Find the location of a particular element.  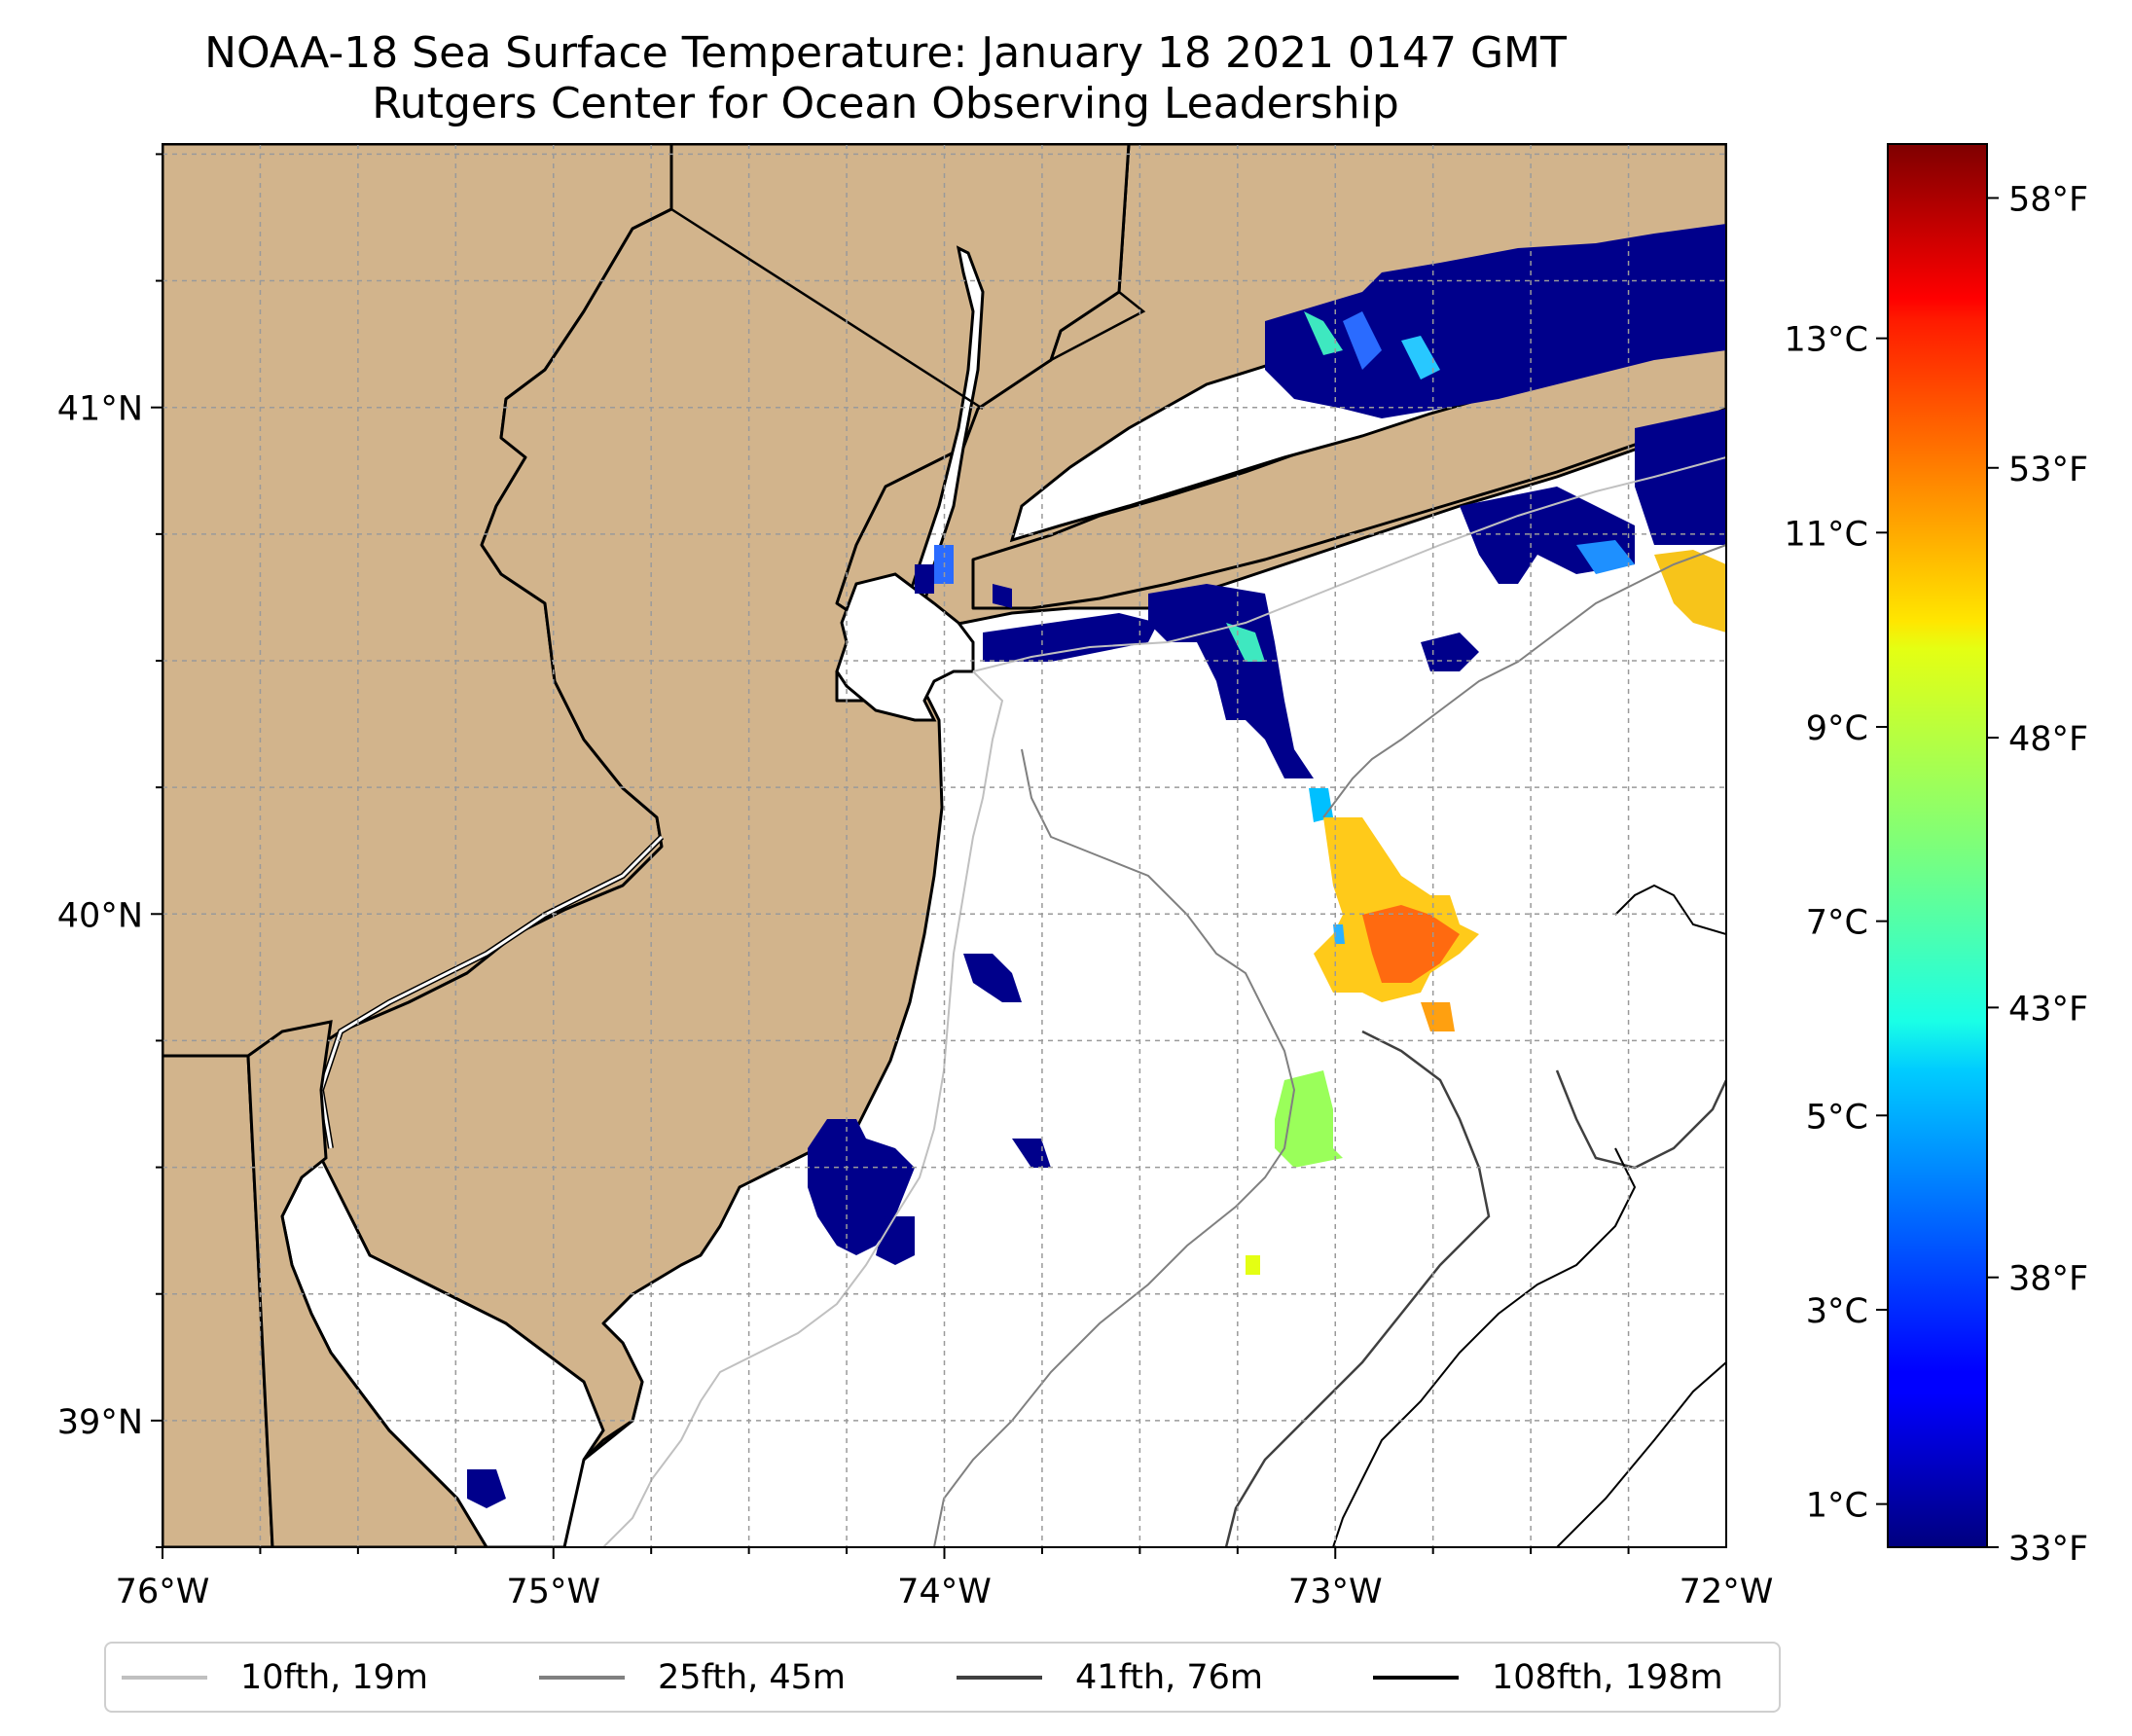

colorbar-f-label: 43°F is located at coordinates (2048, 1010).